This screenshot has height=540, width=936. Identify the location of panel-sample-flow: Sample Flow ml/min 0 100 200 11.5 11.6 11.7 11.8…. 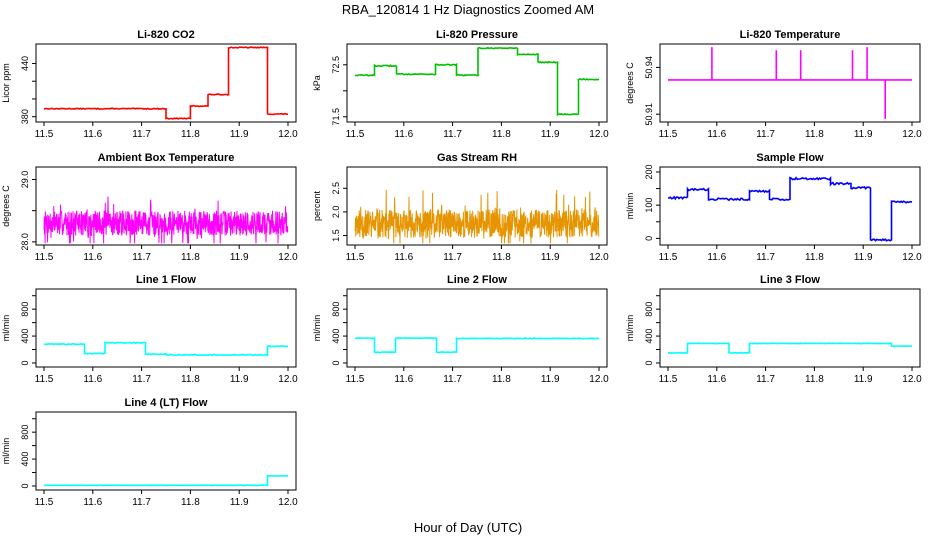
(773, 207).